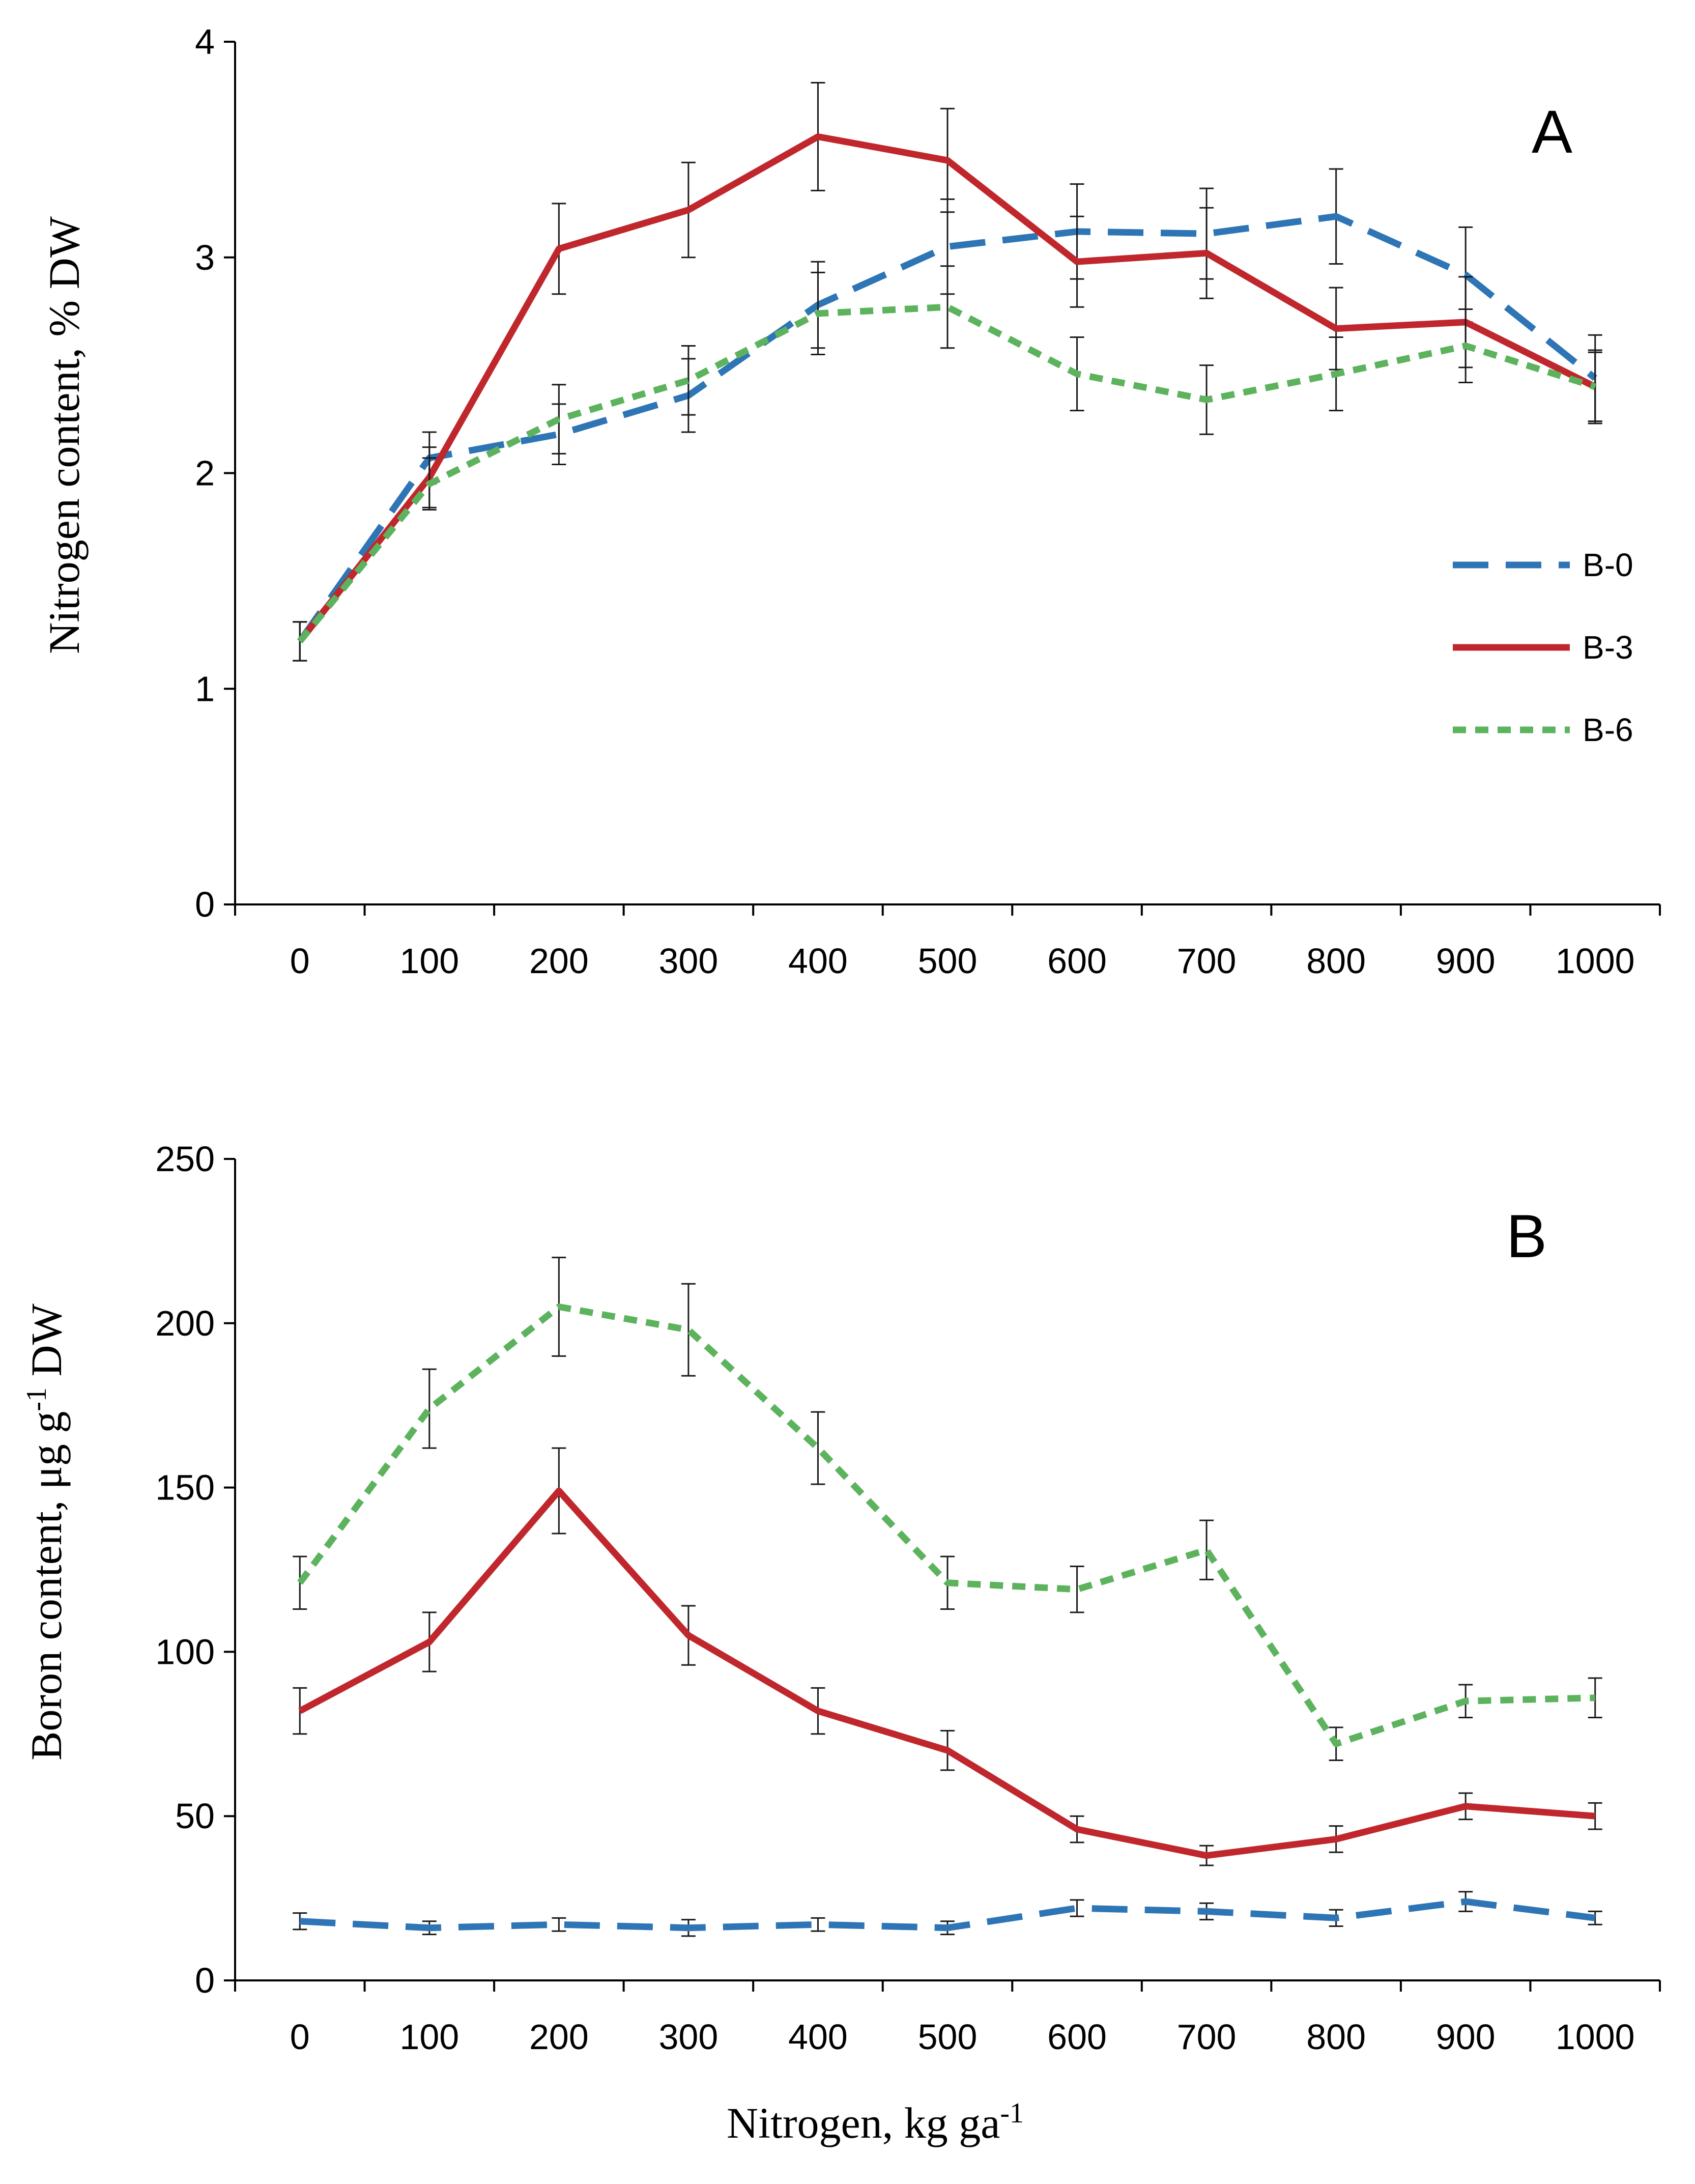 The image size is (1695, 2184). I want to click on x-axis-title-main: Nitrogen, kg ga, so click(863, 2122).